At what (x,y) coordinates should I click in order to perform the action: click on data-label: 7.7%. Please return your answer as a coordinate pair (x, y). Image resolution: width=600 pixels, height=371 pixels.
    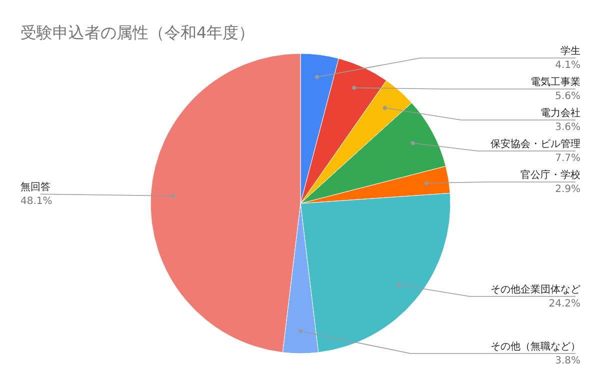
    Looking at the image, I should click on (567, 158).